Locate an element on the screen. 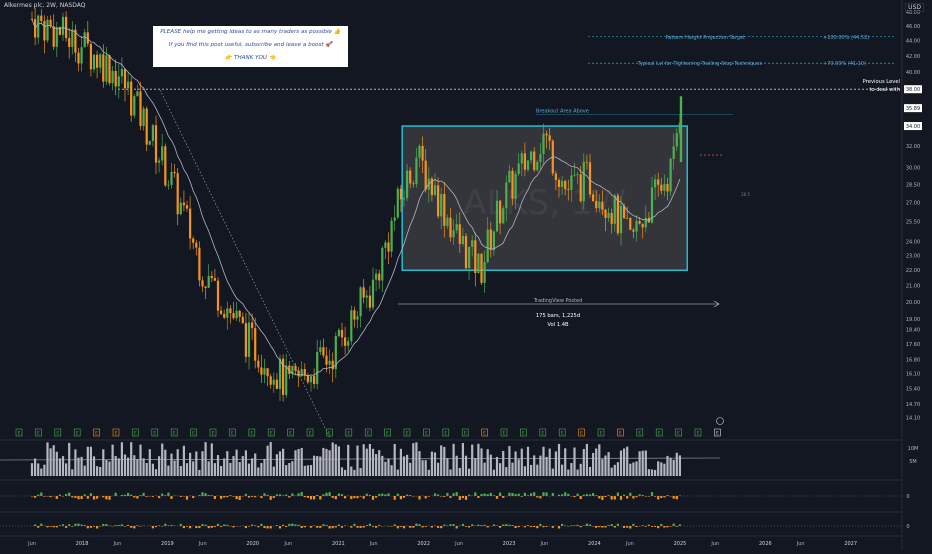 The height and width of the screenshot is (554, 932). price-axis-label: 28.50 is located at coordinates (913, 185).